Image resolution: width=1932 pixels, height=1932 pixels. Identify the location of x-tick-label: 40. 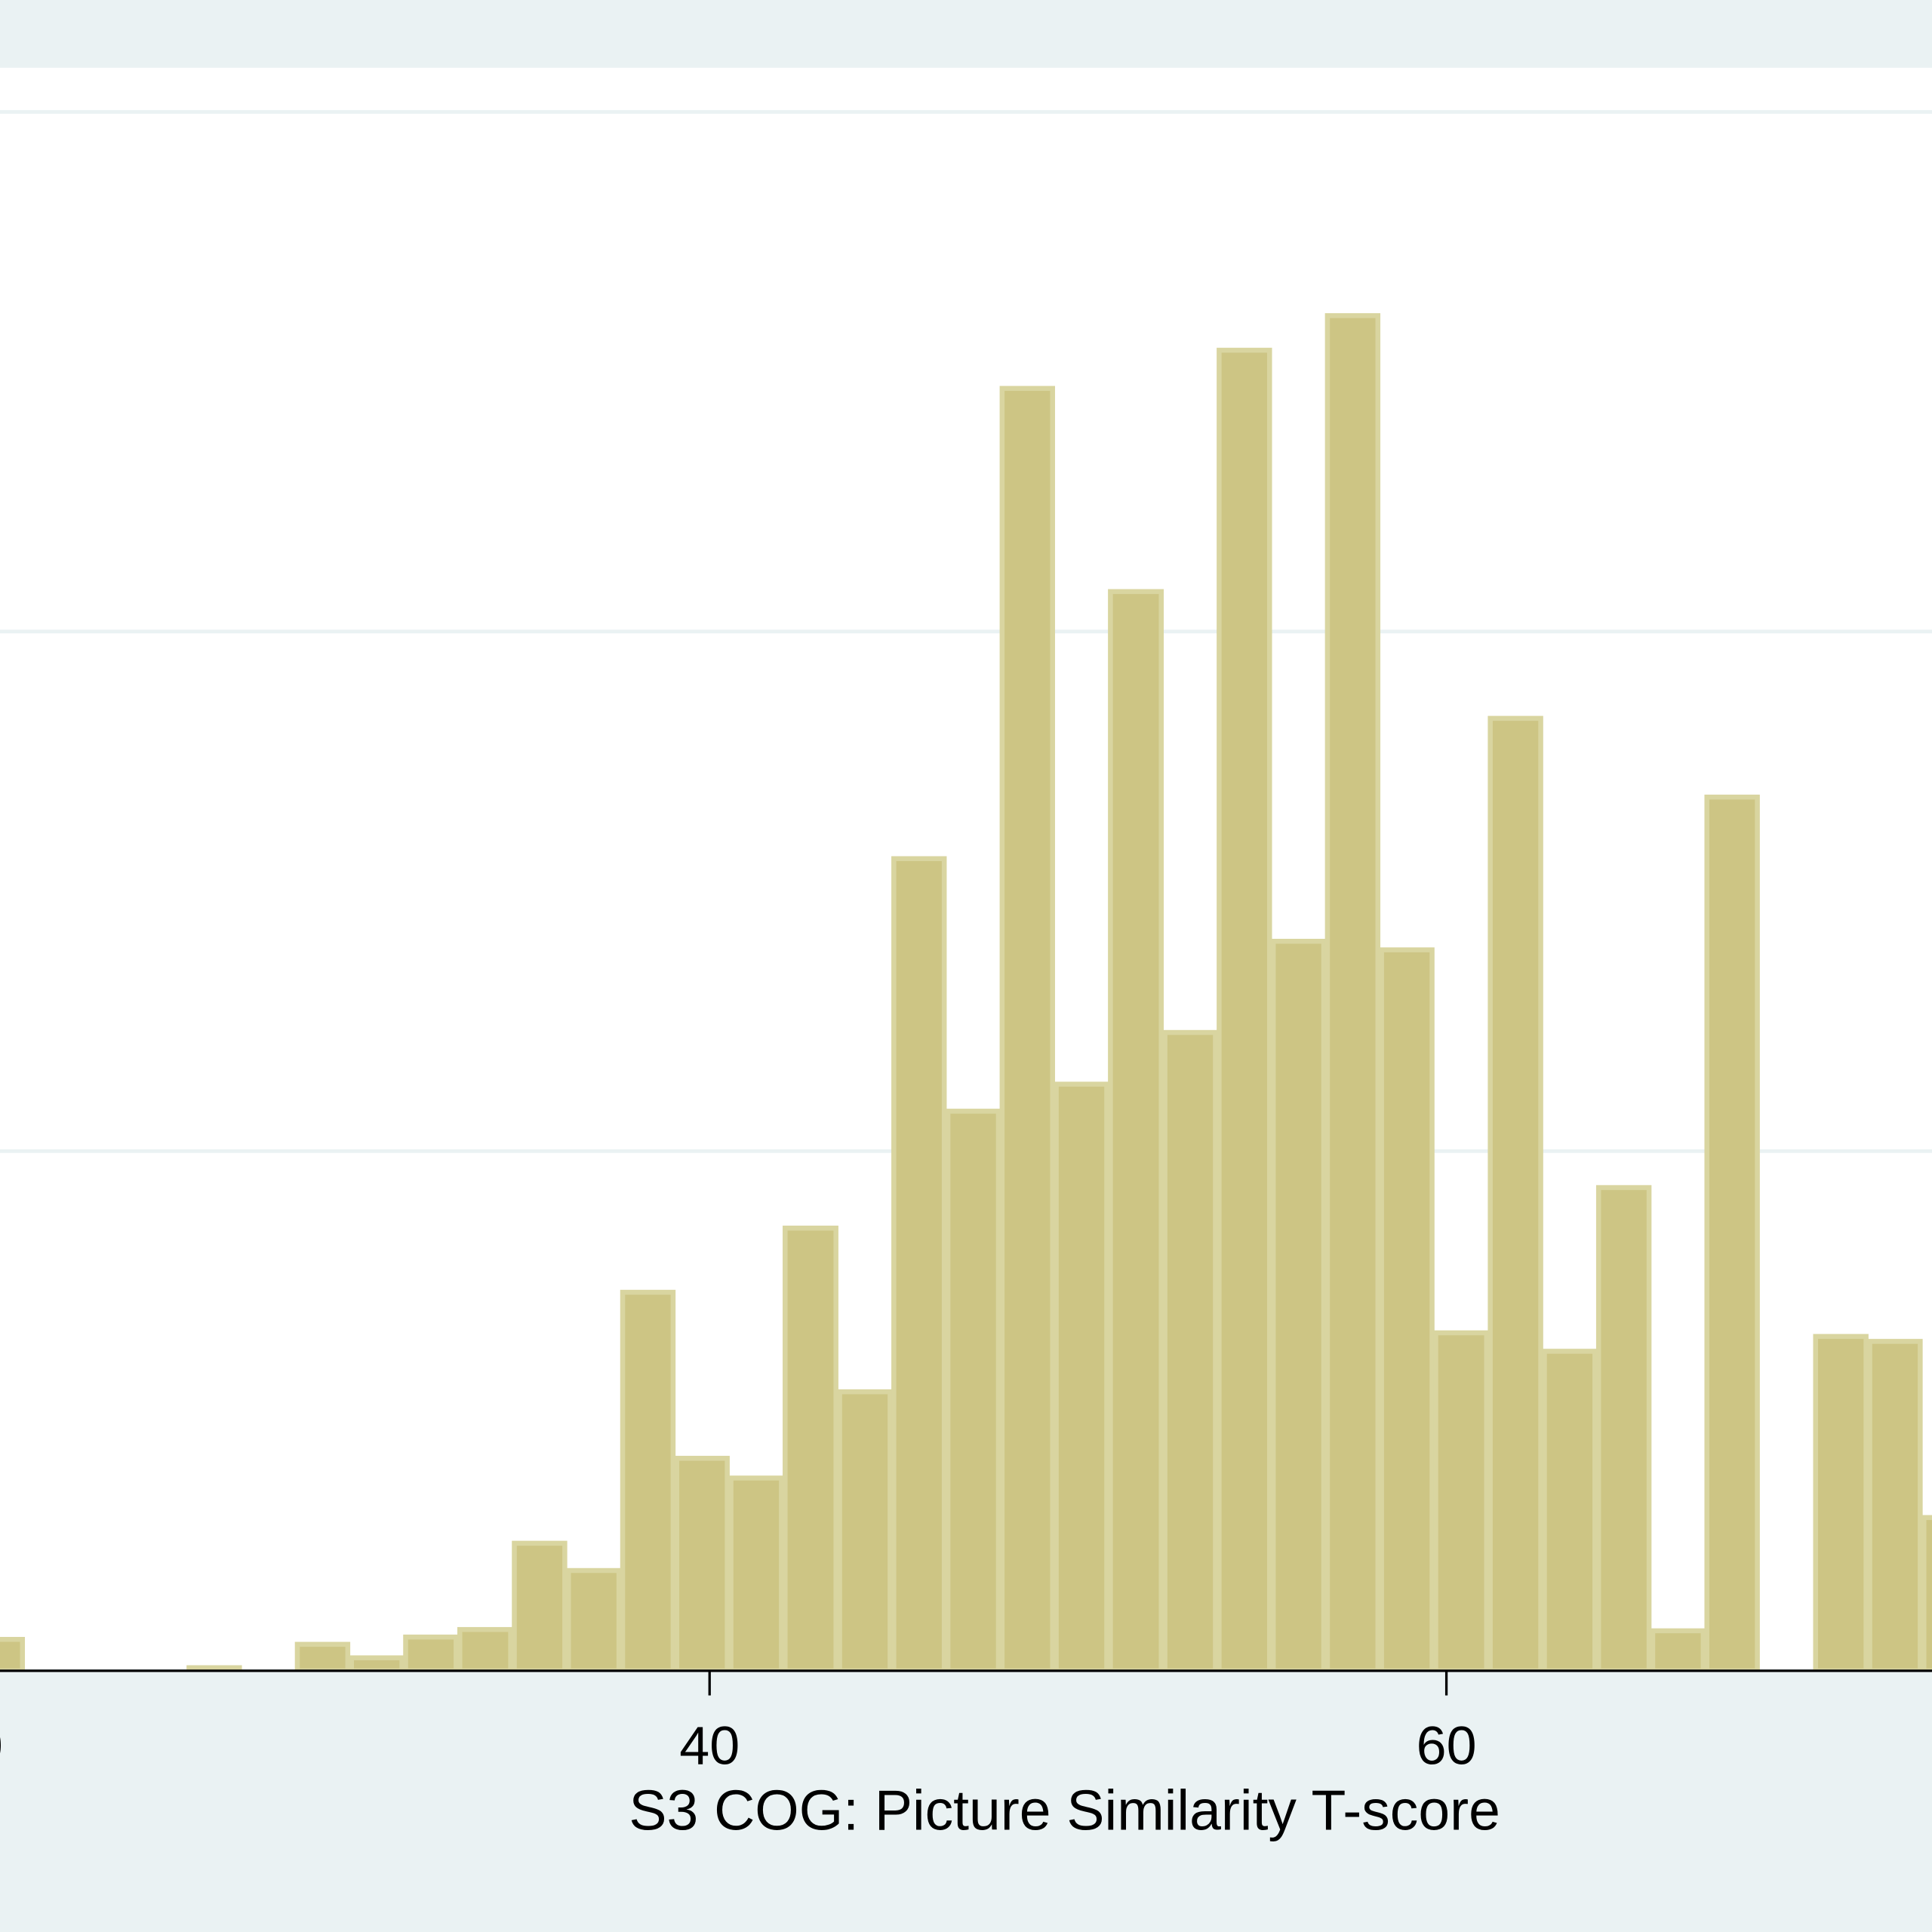
(709, 1745).